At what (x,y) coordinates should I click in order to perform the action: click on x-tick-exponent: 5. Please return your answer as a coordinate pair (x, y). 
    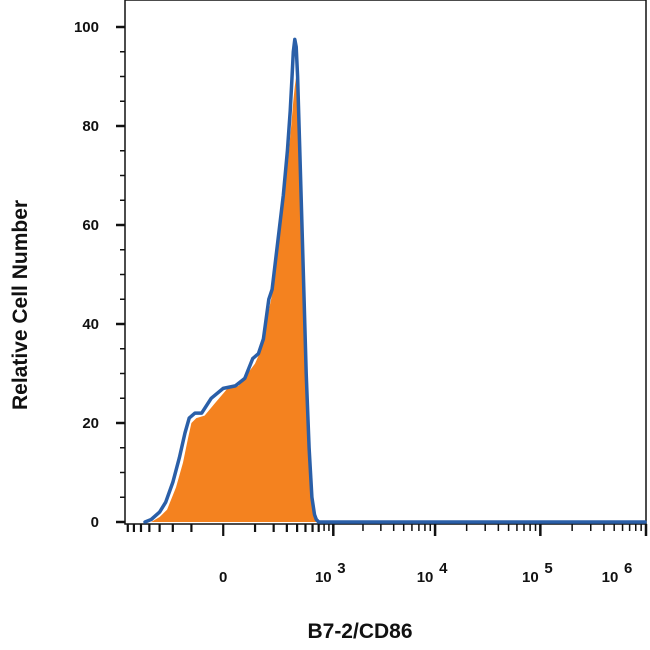
    Looking at the image, I should click on (548, 568).